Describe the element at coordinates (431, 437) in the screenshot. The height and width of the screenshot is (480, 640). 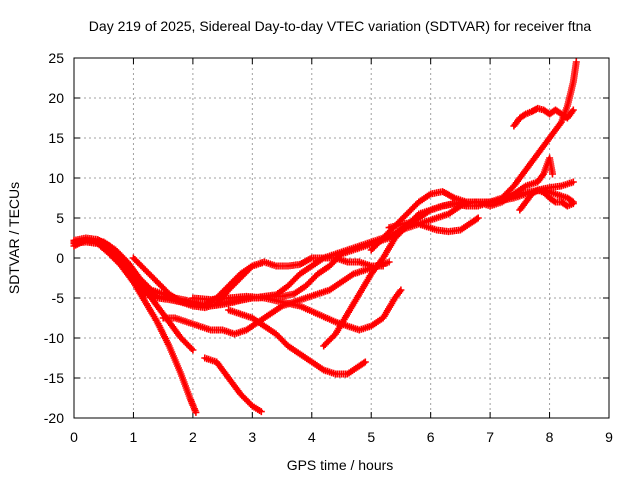
I see `x-tick-label: 6` at that location.